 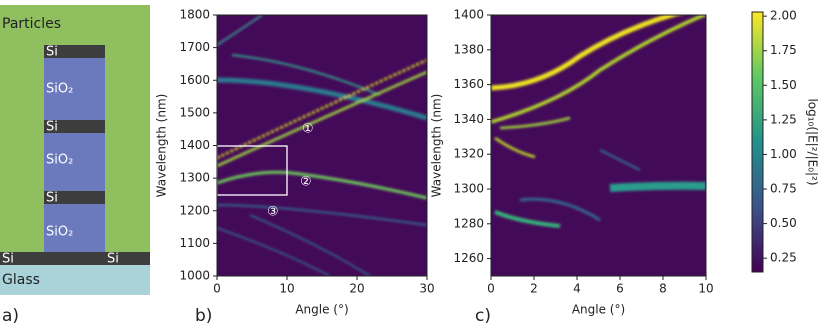 What do you see at coordinates (194, 112) in the screenshot?
I see `y-tick-label: 1500` at bounding box center [194, 112].